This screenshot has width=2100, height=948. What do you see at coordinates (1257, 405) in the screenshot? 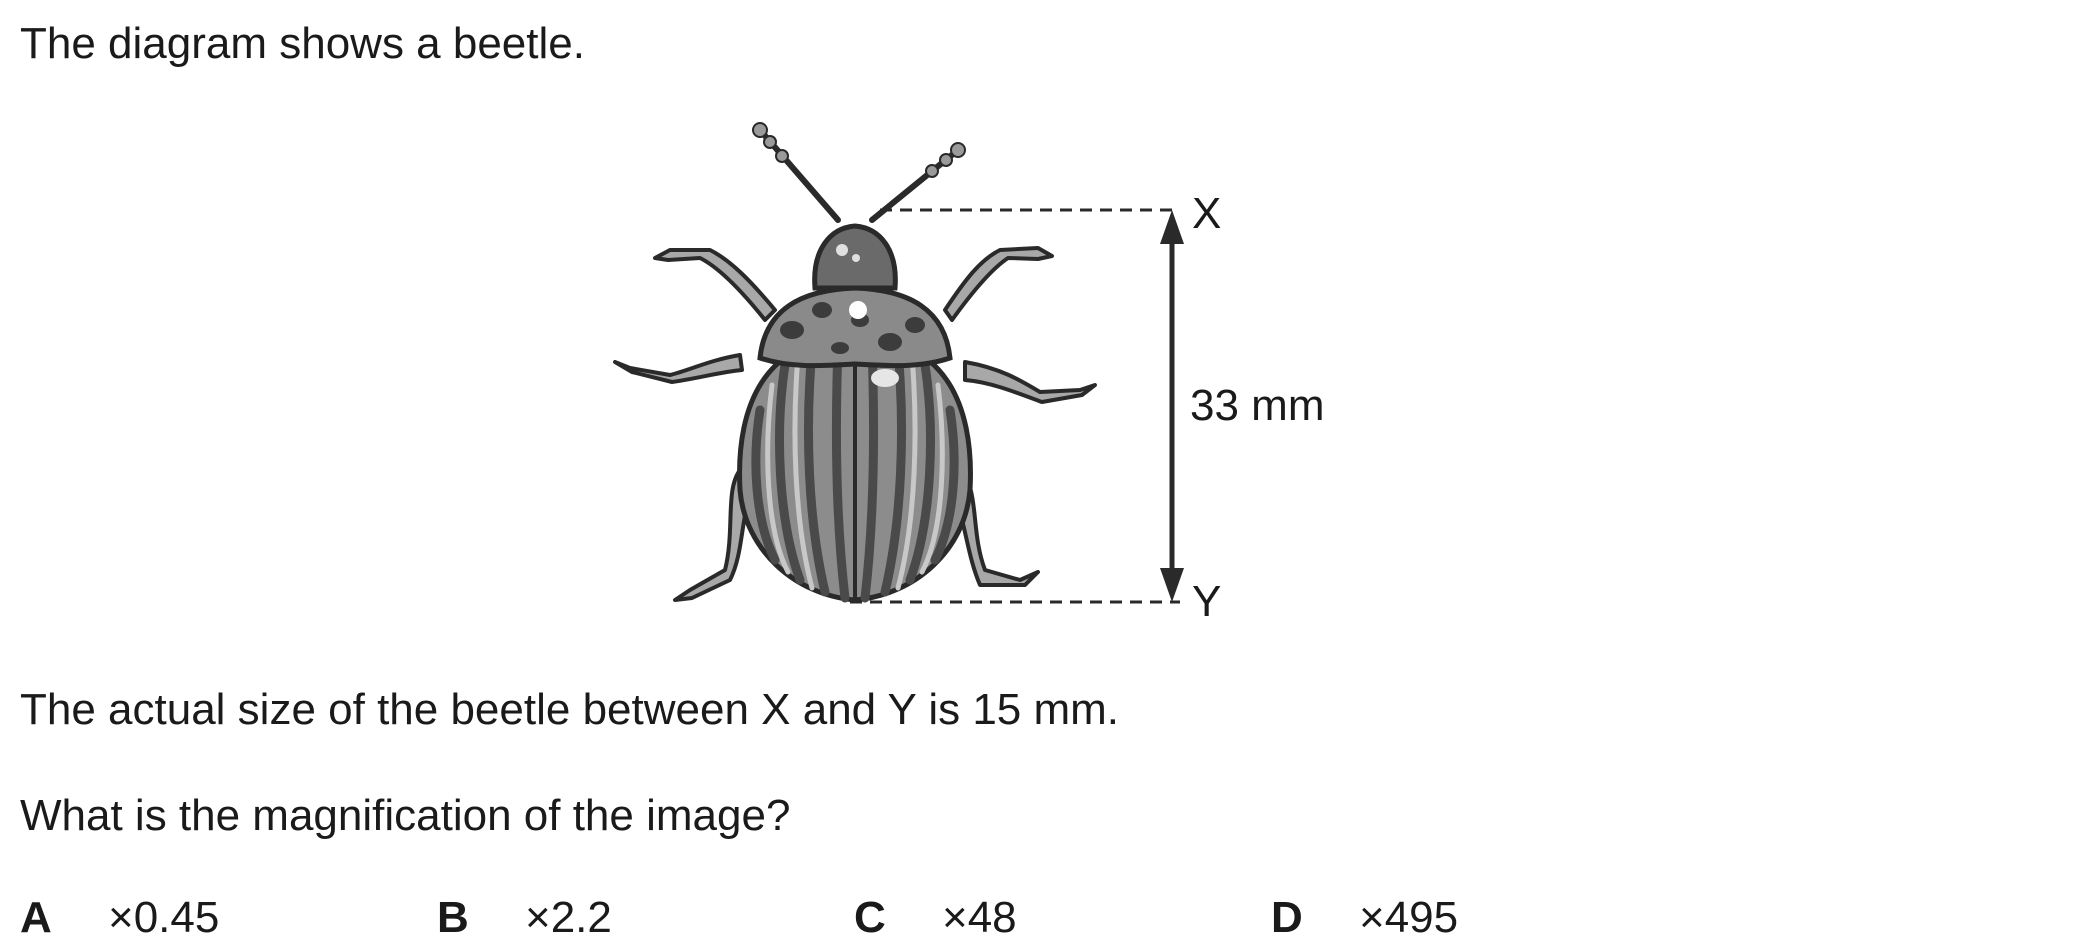
I see `measurement-label: 33 mm` at bounding box center [1257, 405].